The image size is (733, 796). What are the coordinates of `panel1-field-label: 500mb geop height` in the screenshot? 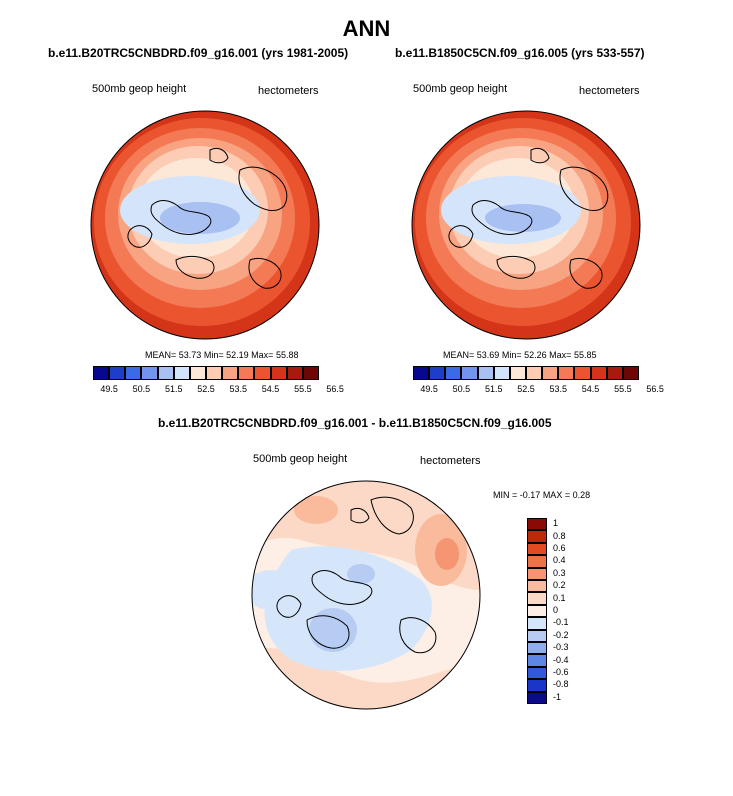 It's located at (139, 89).